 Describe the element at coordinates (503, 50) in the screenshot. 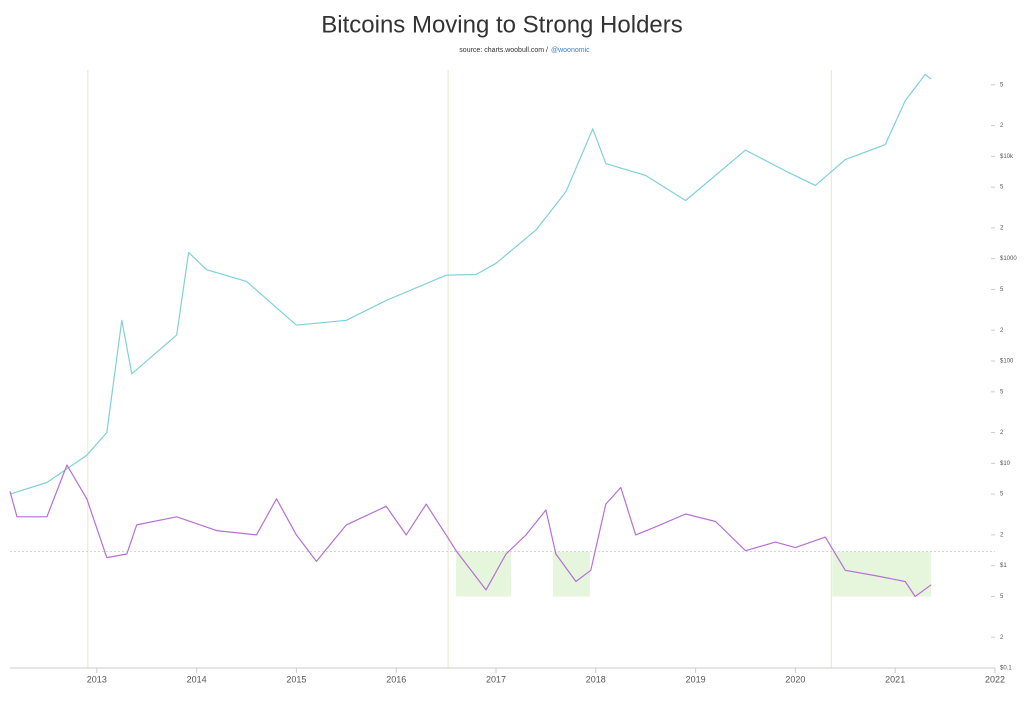

I see `chart-subtitle: source: charts.woobull.com /` at that location.